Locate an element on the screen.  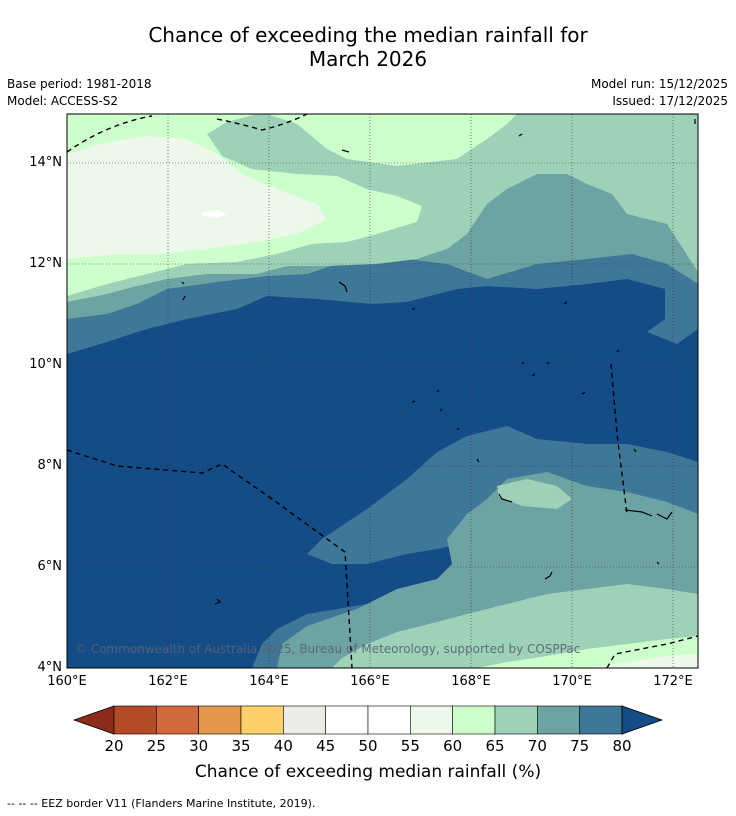
colorbar-tick-label: 50 is located at coordinates (368, 746).